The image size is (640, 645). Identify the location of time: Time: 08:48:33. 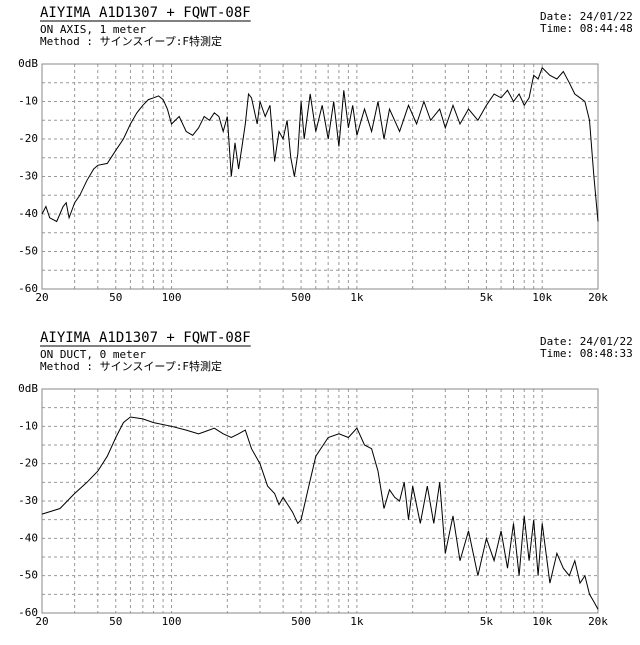
(586, 353).